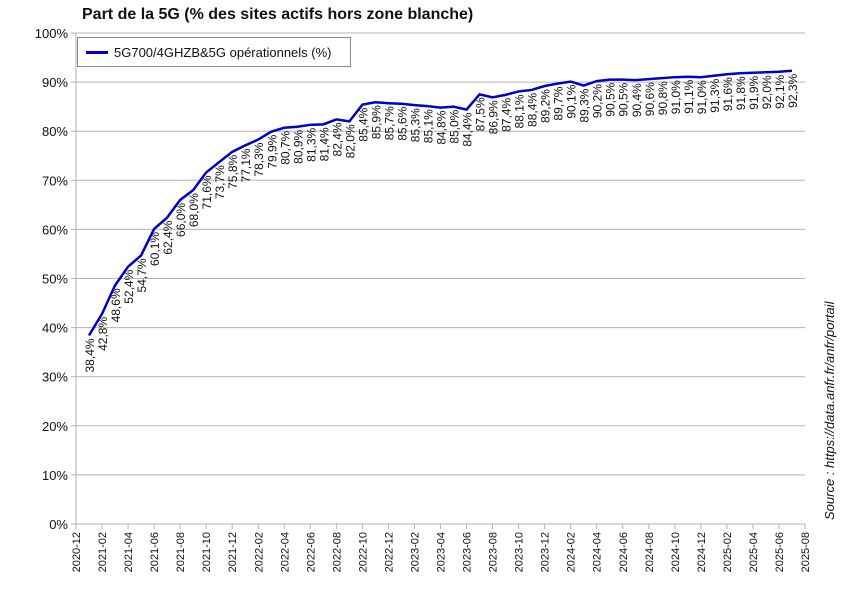 Image resolution: width=841 pixels, height=594 pixels. Describe the element at coordinates (650, 552) in the screenshot. I see `x-tick-label: 2024-08` at that location.